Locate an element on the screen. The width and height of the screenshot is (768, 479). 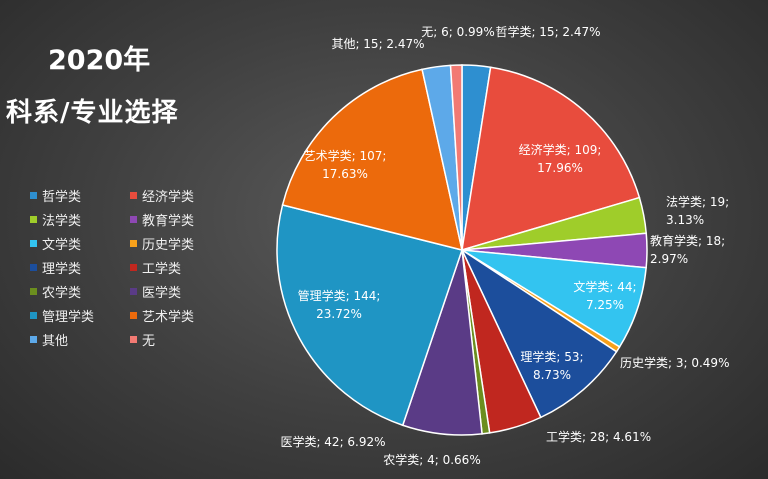
legend-item: 历史学类 is located at coordinates (162, 243).